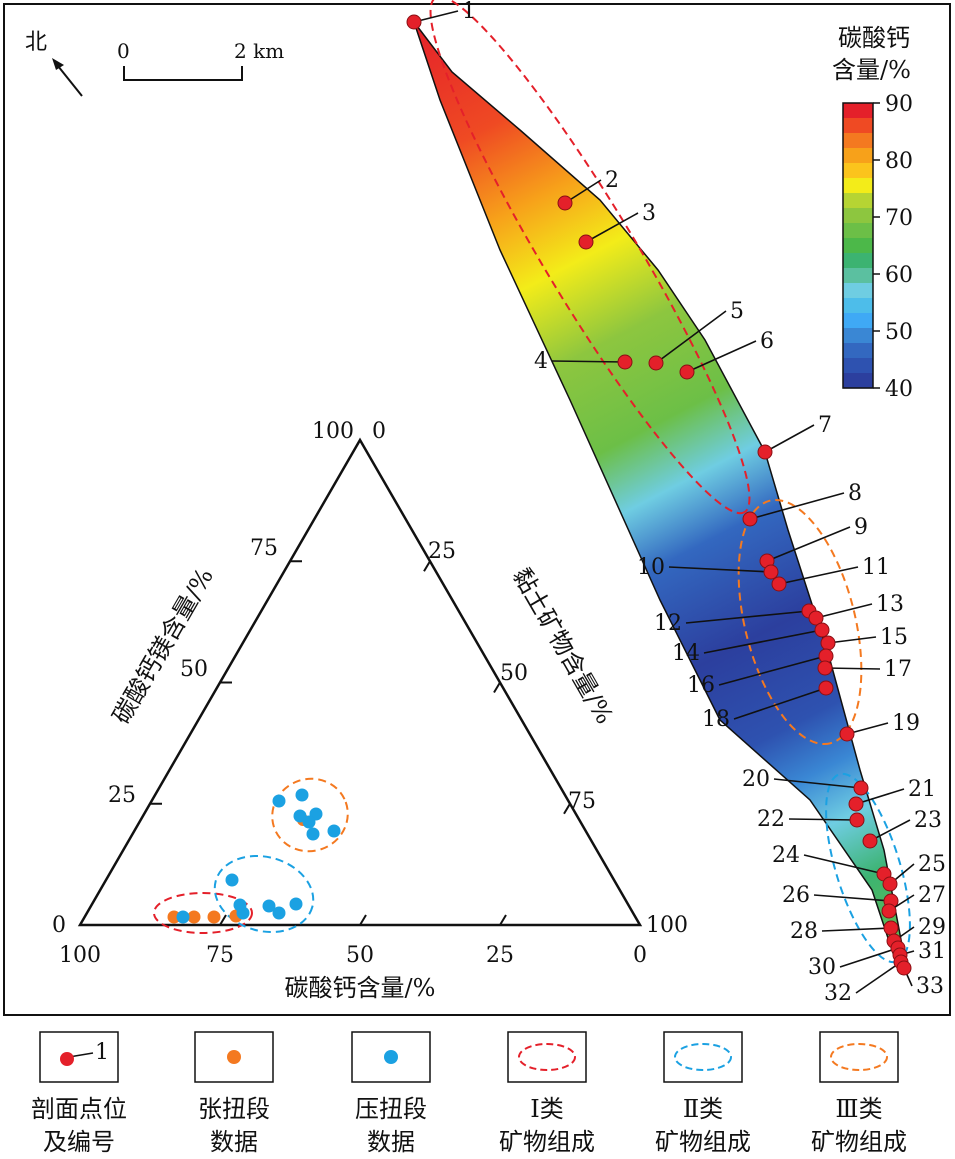 The image size is (955, 1159). I want to click on profile-point-label: 14, so click(686, 653).